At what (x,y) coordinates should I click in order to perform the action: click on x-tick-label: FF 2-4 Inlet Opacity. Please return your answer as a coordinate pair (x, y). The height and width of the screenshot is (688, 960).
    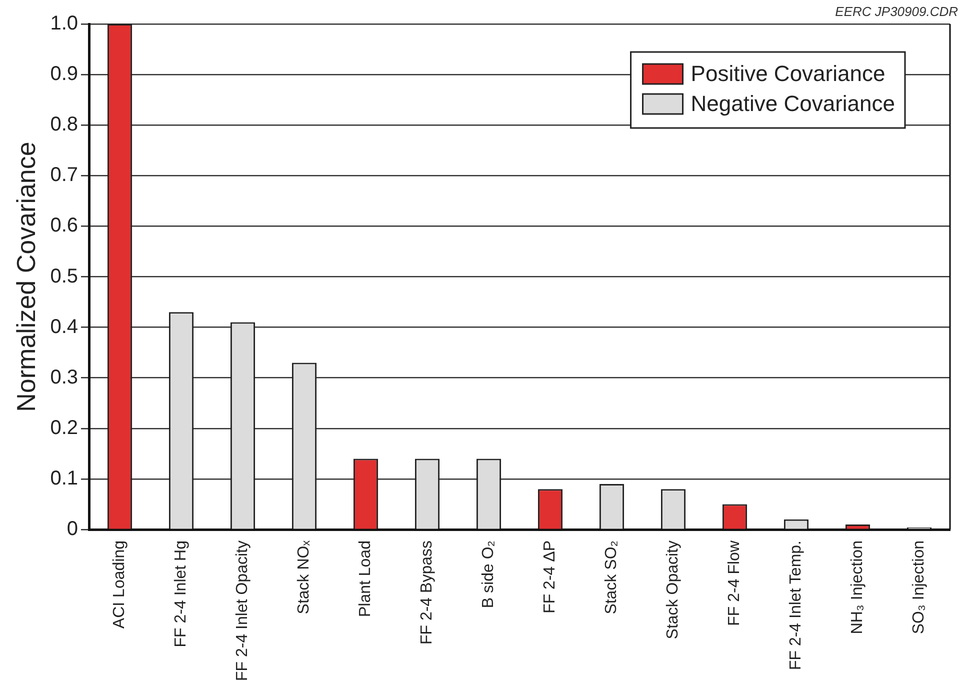
    Looking at the image, I should click on (243, 611).